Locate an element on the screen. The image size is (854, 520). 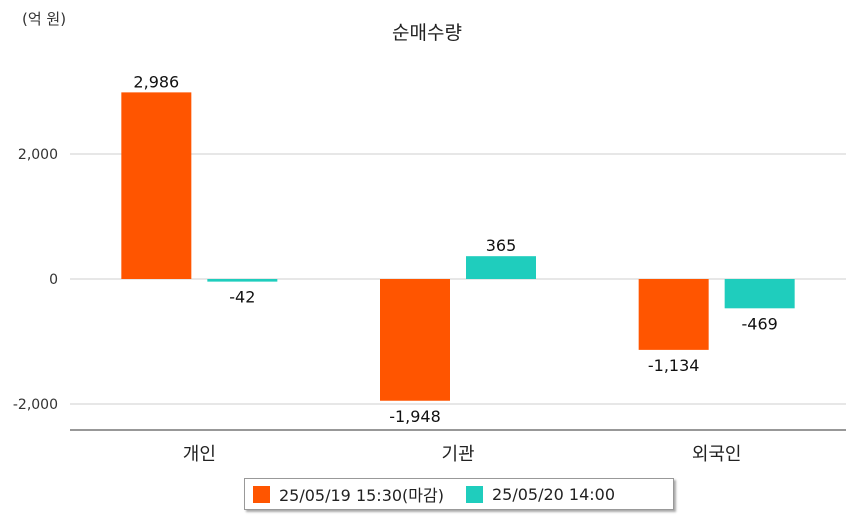
y-tick-label-2: -2,000 is located at coordinates (35, 405).